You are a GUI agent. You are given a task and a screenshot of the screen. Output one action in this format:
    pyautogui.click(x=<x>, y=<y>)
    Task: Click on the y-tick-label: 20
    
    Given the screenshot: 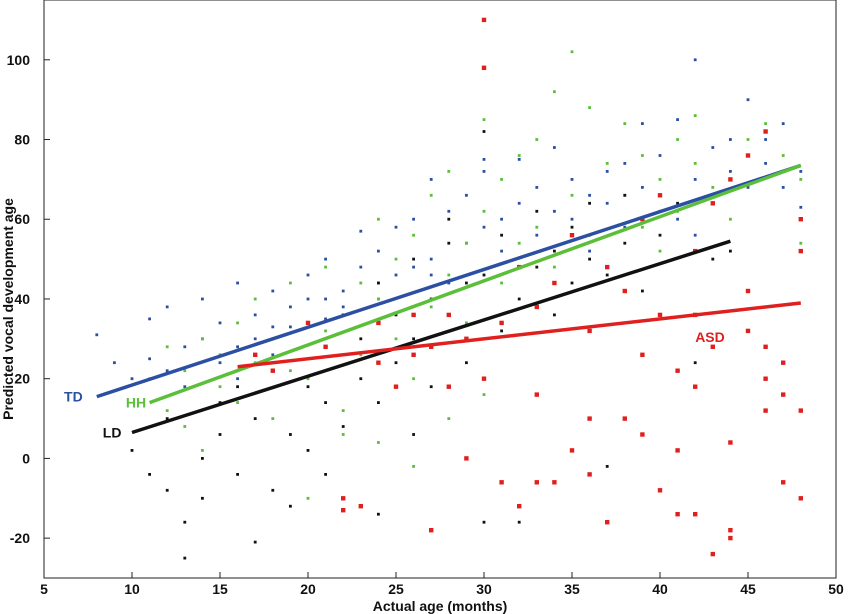 What is the action you would take?
    pyautogui.click(x=22, y=379)
    